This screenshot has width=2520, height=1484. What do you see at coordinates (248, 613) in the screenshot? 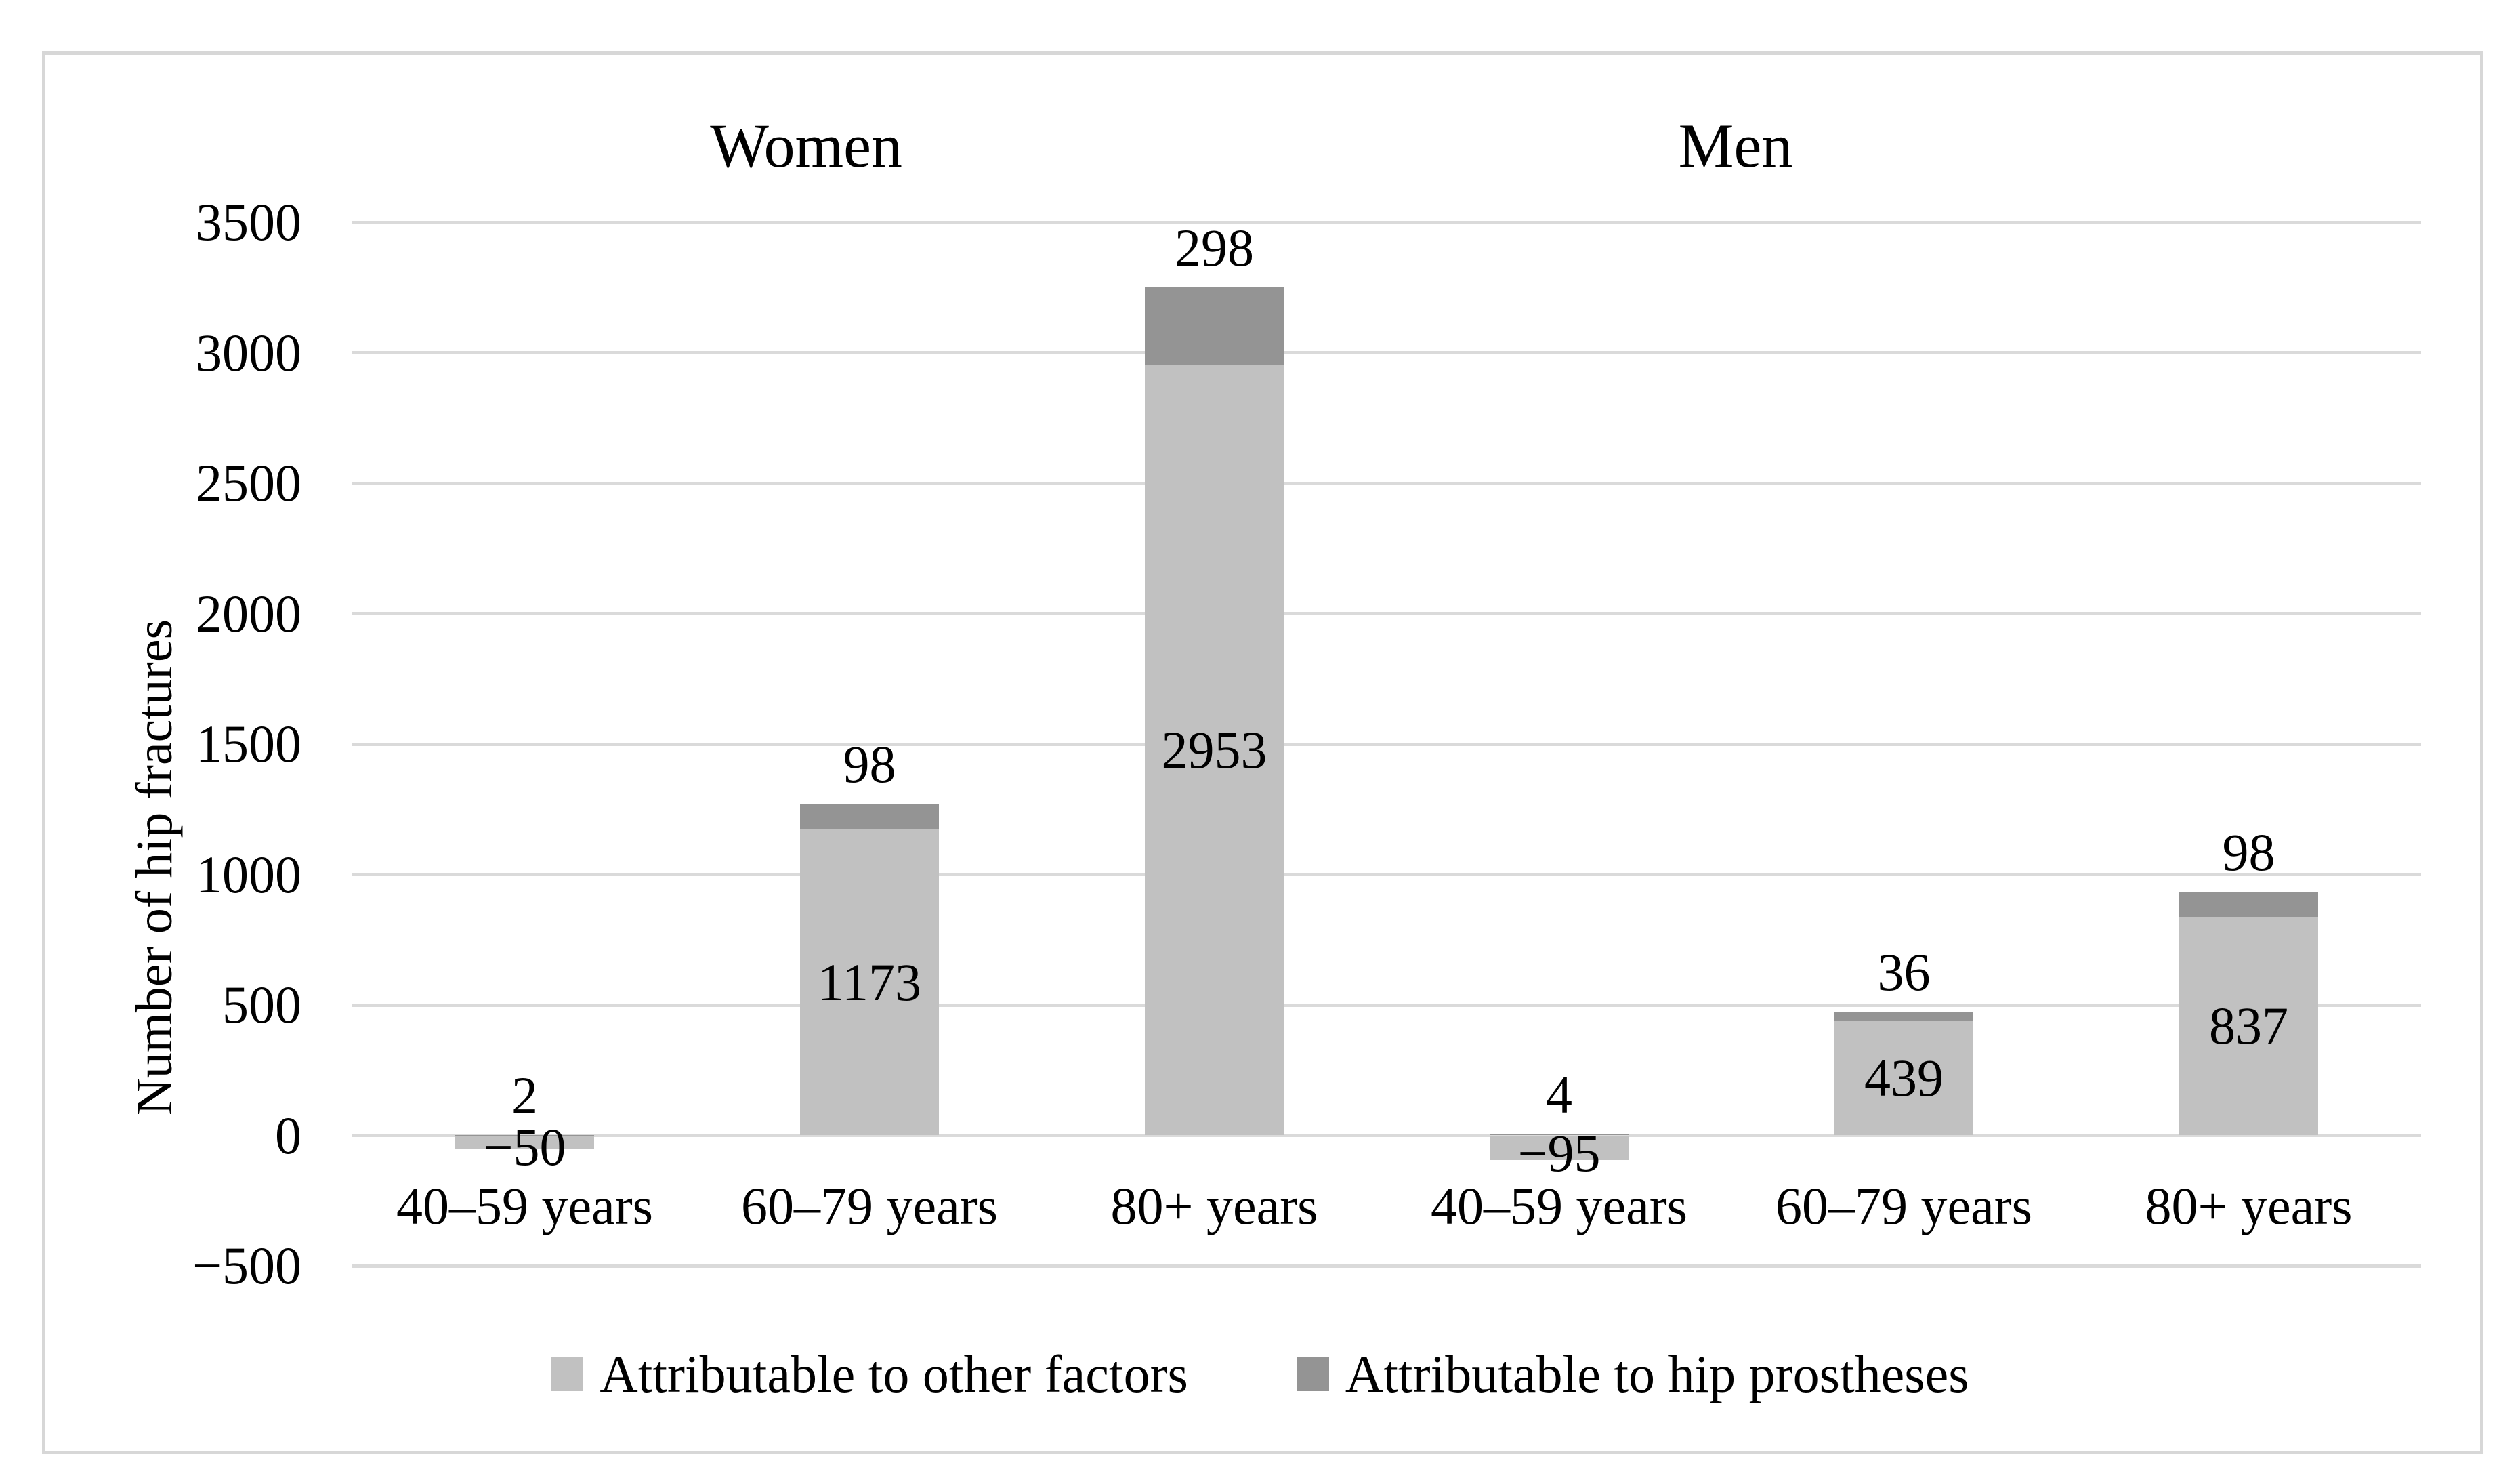
I see `y-tick-label-2000: 2000` at bounding box center [248, 613].